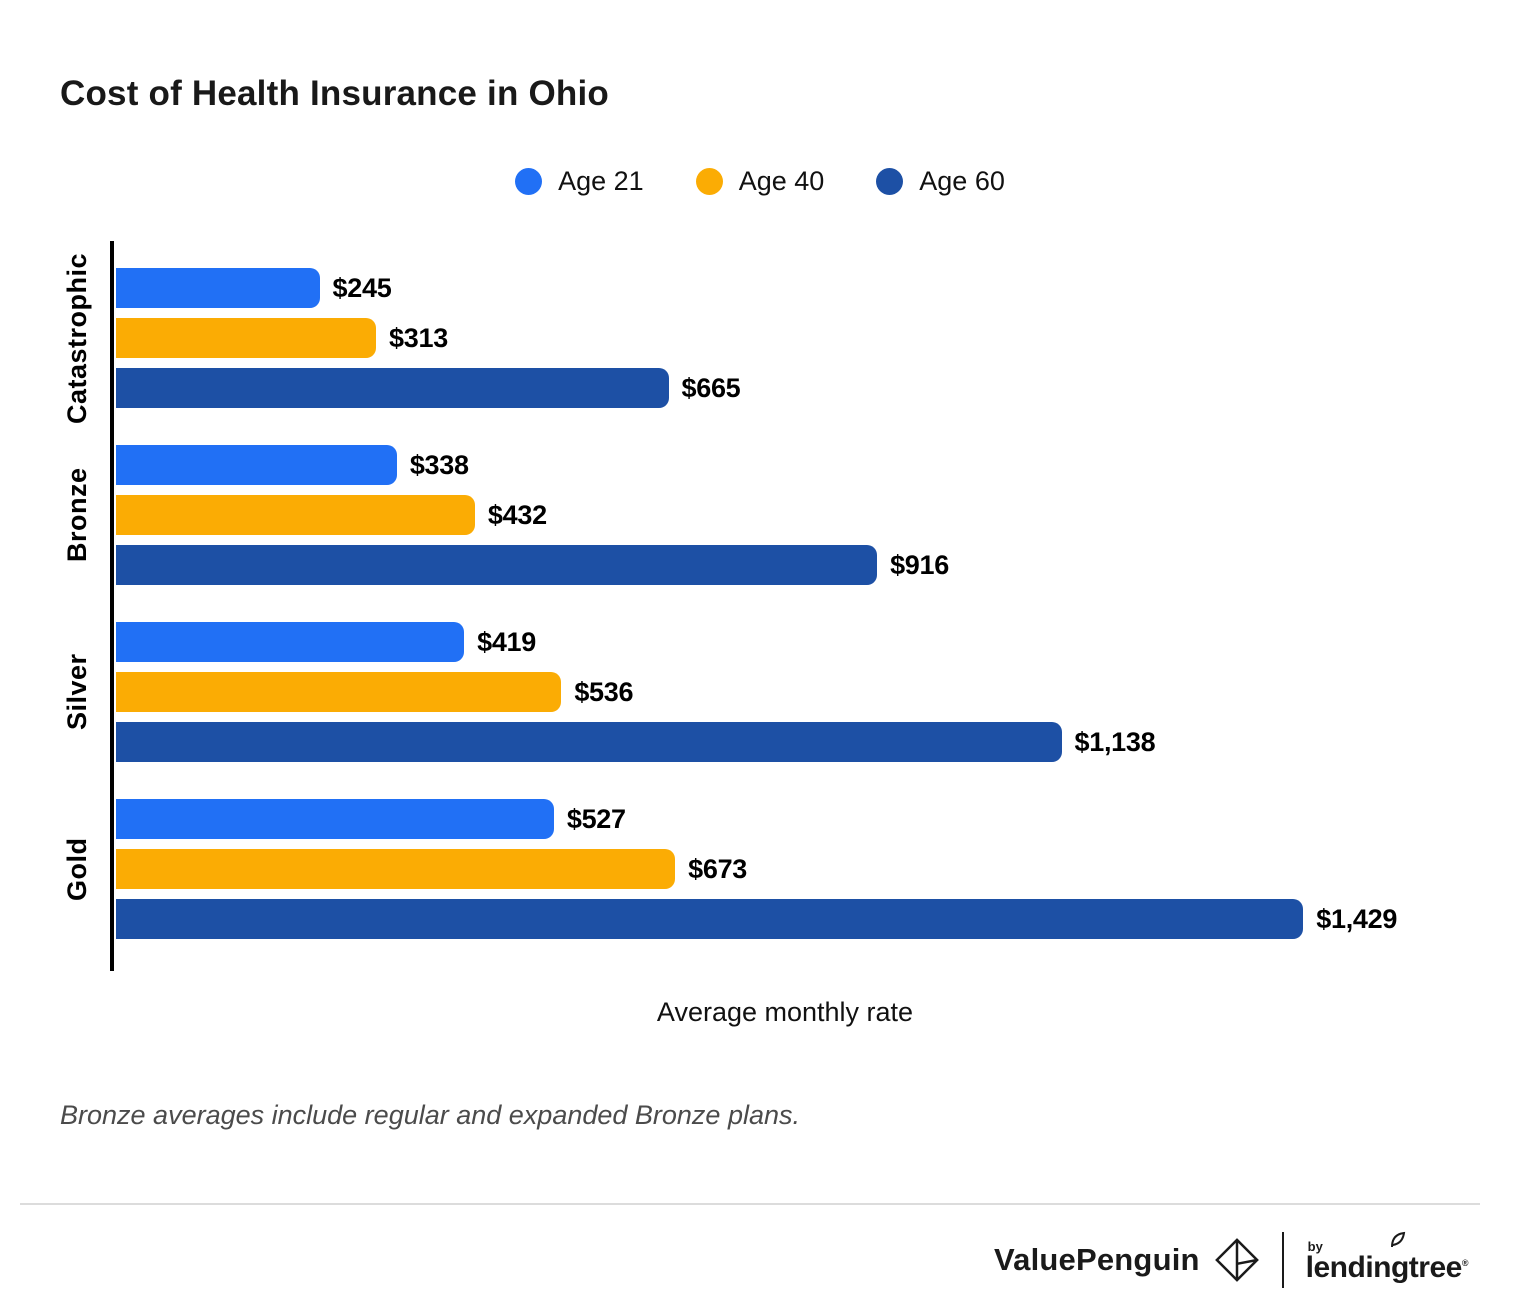 The image size is (1520, 1312). What do you see at coordinates (787, 869) in the screenshot?
I see `bar-row: $673` at bounding box center [787, 869].